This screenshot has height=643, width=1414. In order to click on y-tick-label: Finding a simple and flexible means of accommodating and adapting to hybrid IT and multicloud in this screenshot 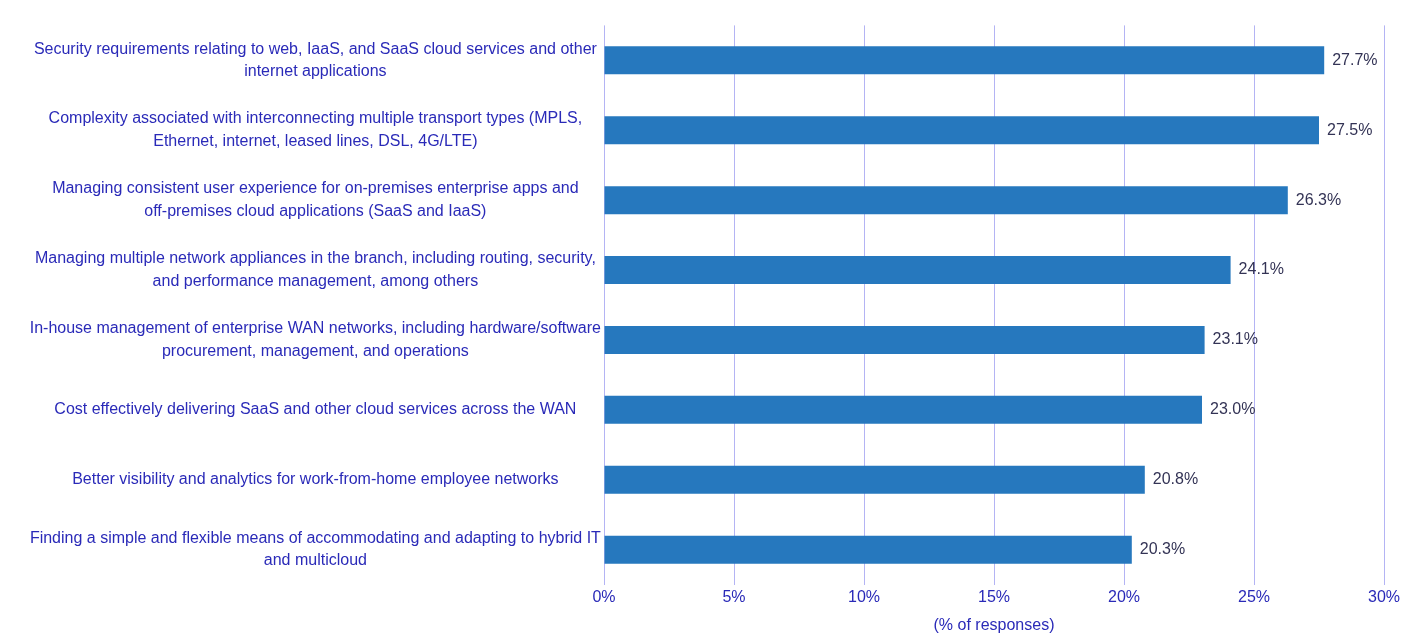, I will do `click(315, 548)`.